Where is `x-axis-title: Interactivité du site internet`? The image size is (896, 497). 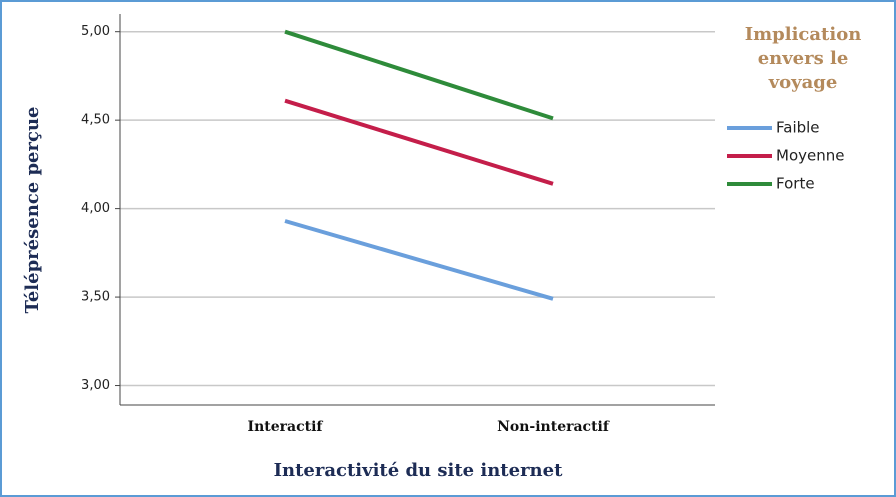 x-axis-title: Interactivité du site internet is located at coordinates (419, 470).